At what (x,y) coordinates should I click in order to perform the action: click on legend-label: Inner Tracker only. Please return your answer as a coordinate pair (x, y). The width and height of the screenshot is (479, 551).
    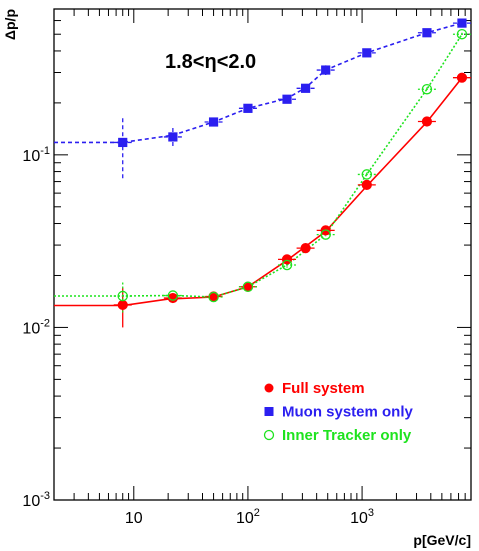
    Looking at the image, I should click on (347, 435).